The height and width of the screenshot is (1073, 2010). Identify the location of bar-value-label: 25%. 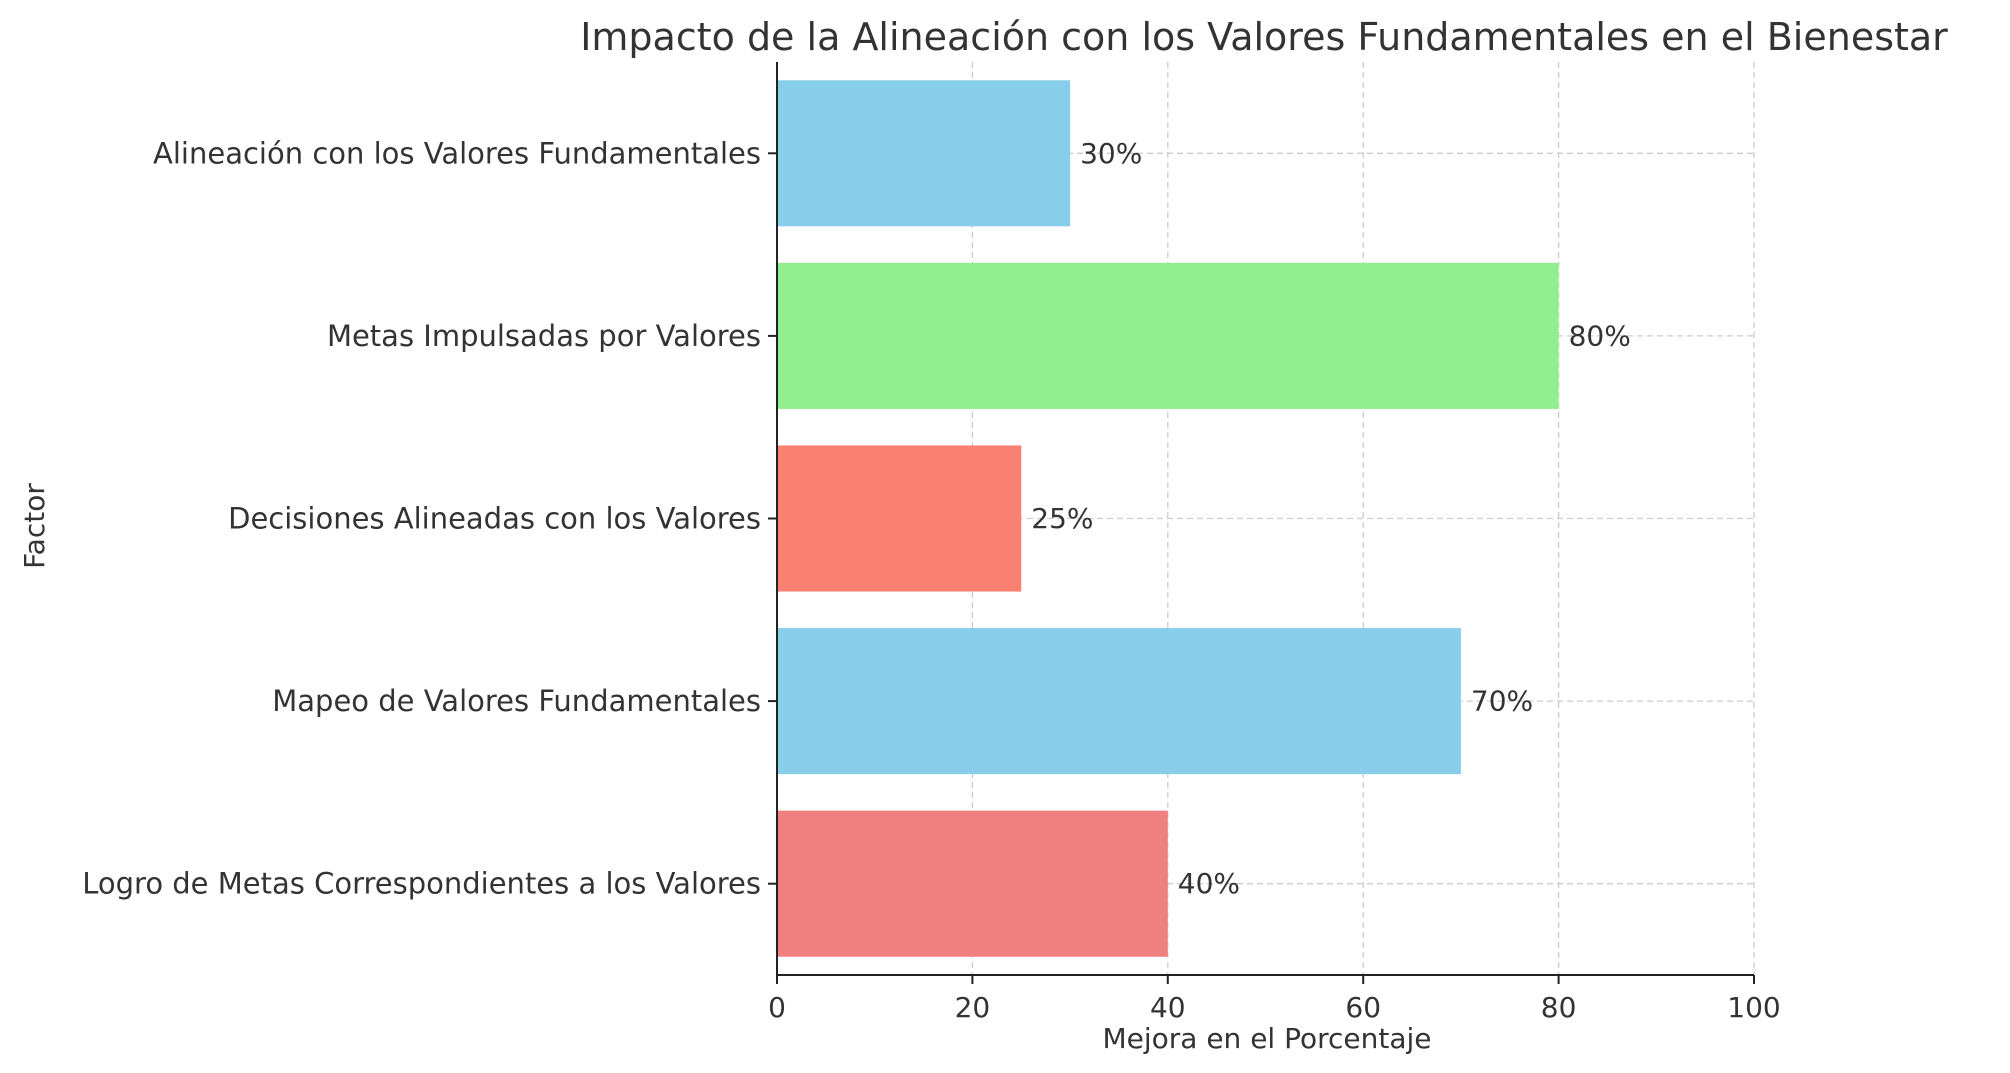
(1062, 518).